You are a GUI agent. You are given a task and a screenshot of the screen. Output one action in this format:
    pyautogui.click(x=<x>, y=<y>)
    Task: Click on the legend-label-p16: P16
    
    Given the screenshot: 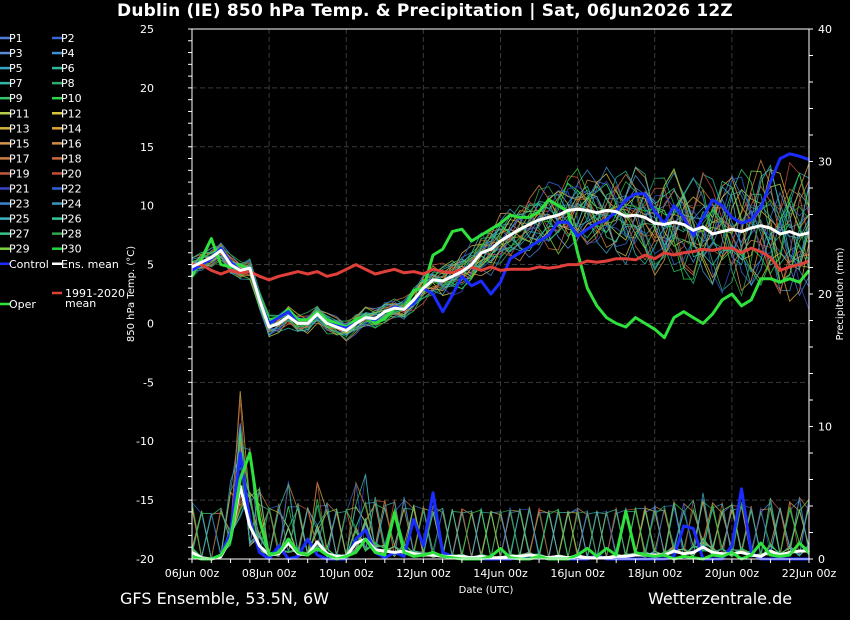 What is the action you would take?
    pyautogui.click(x=71, y=143)
    